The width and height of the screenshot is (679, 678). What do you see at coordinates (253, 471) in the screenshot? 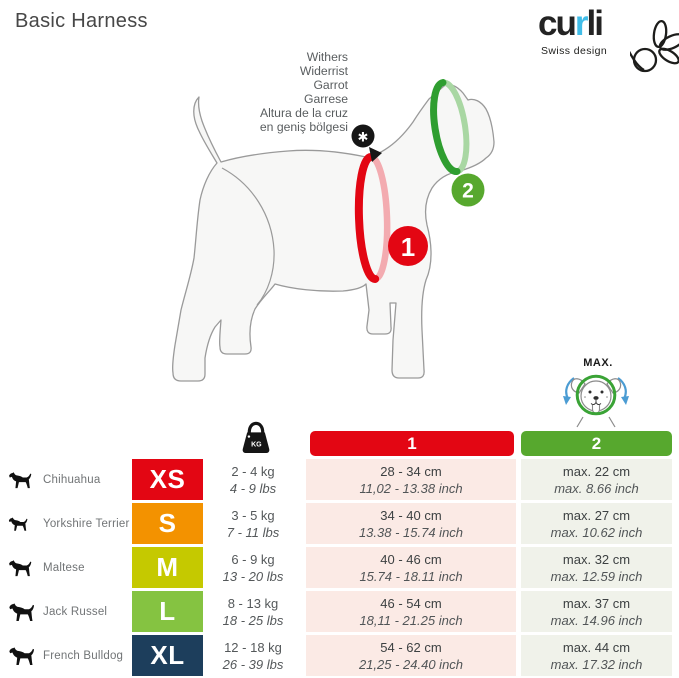
I see `weight-kg: 2 - 4 kg` at bounding box center [253, 471].